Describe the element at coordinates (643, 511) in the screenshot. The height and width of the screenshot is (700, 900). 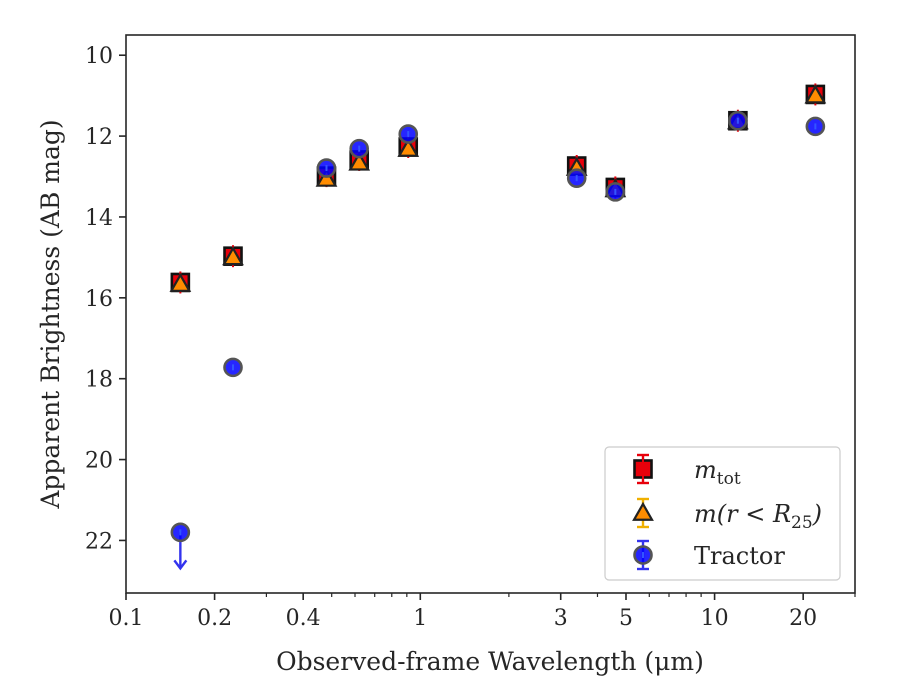
I see `legend-marker-triangle` at that location.